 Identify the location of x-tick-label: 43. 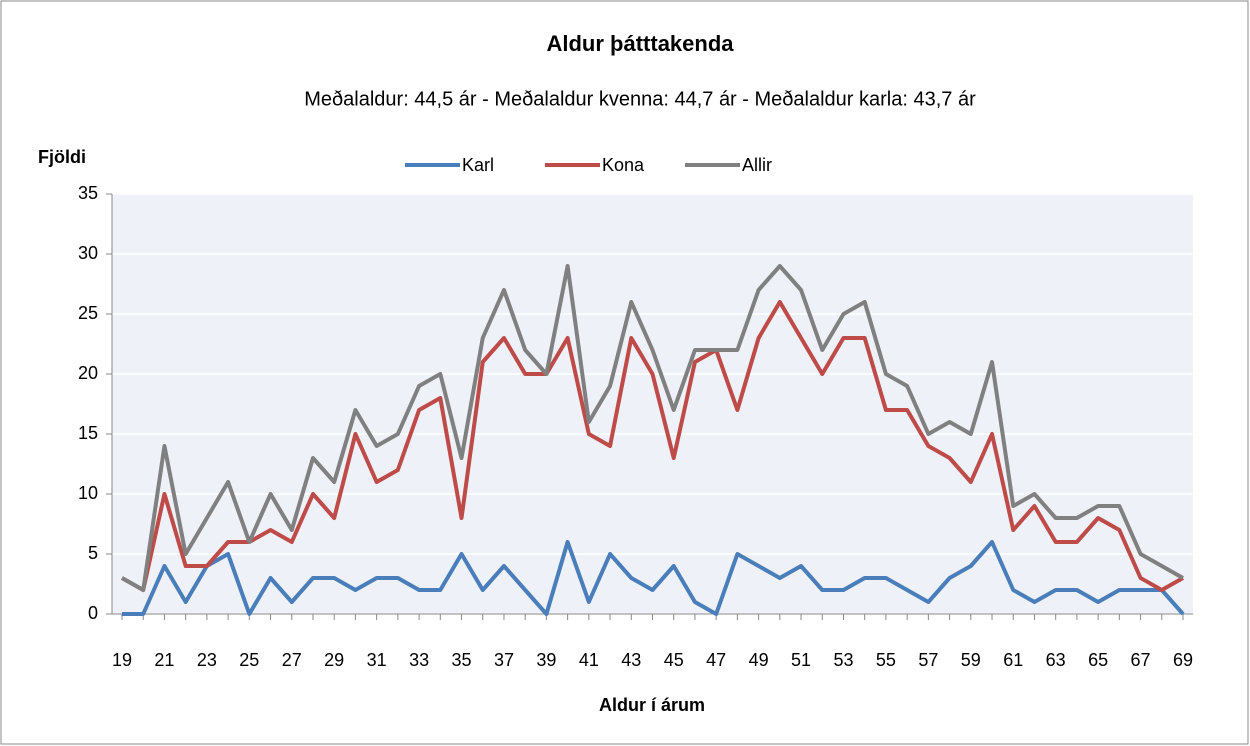
(631, 660).